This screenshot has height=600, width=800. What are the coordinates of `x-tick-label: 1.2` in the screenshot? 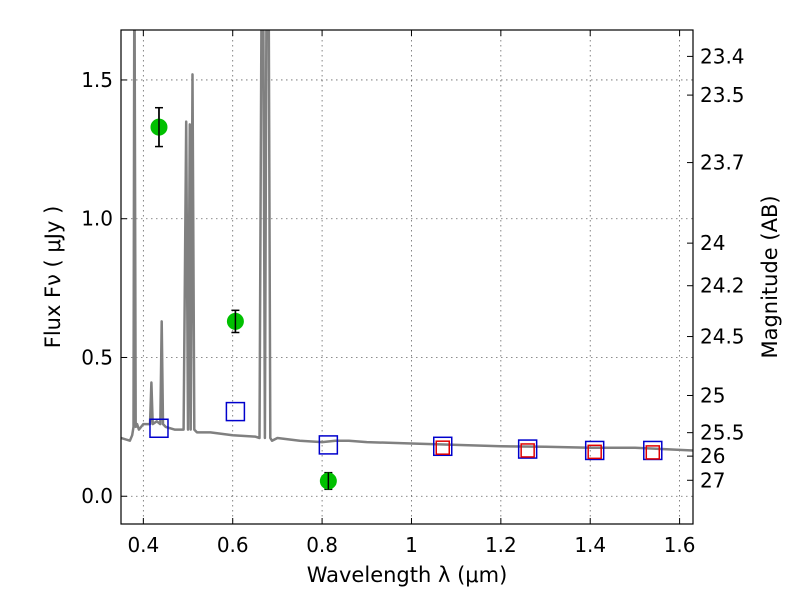 It's located at (501, 545).